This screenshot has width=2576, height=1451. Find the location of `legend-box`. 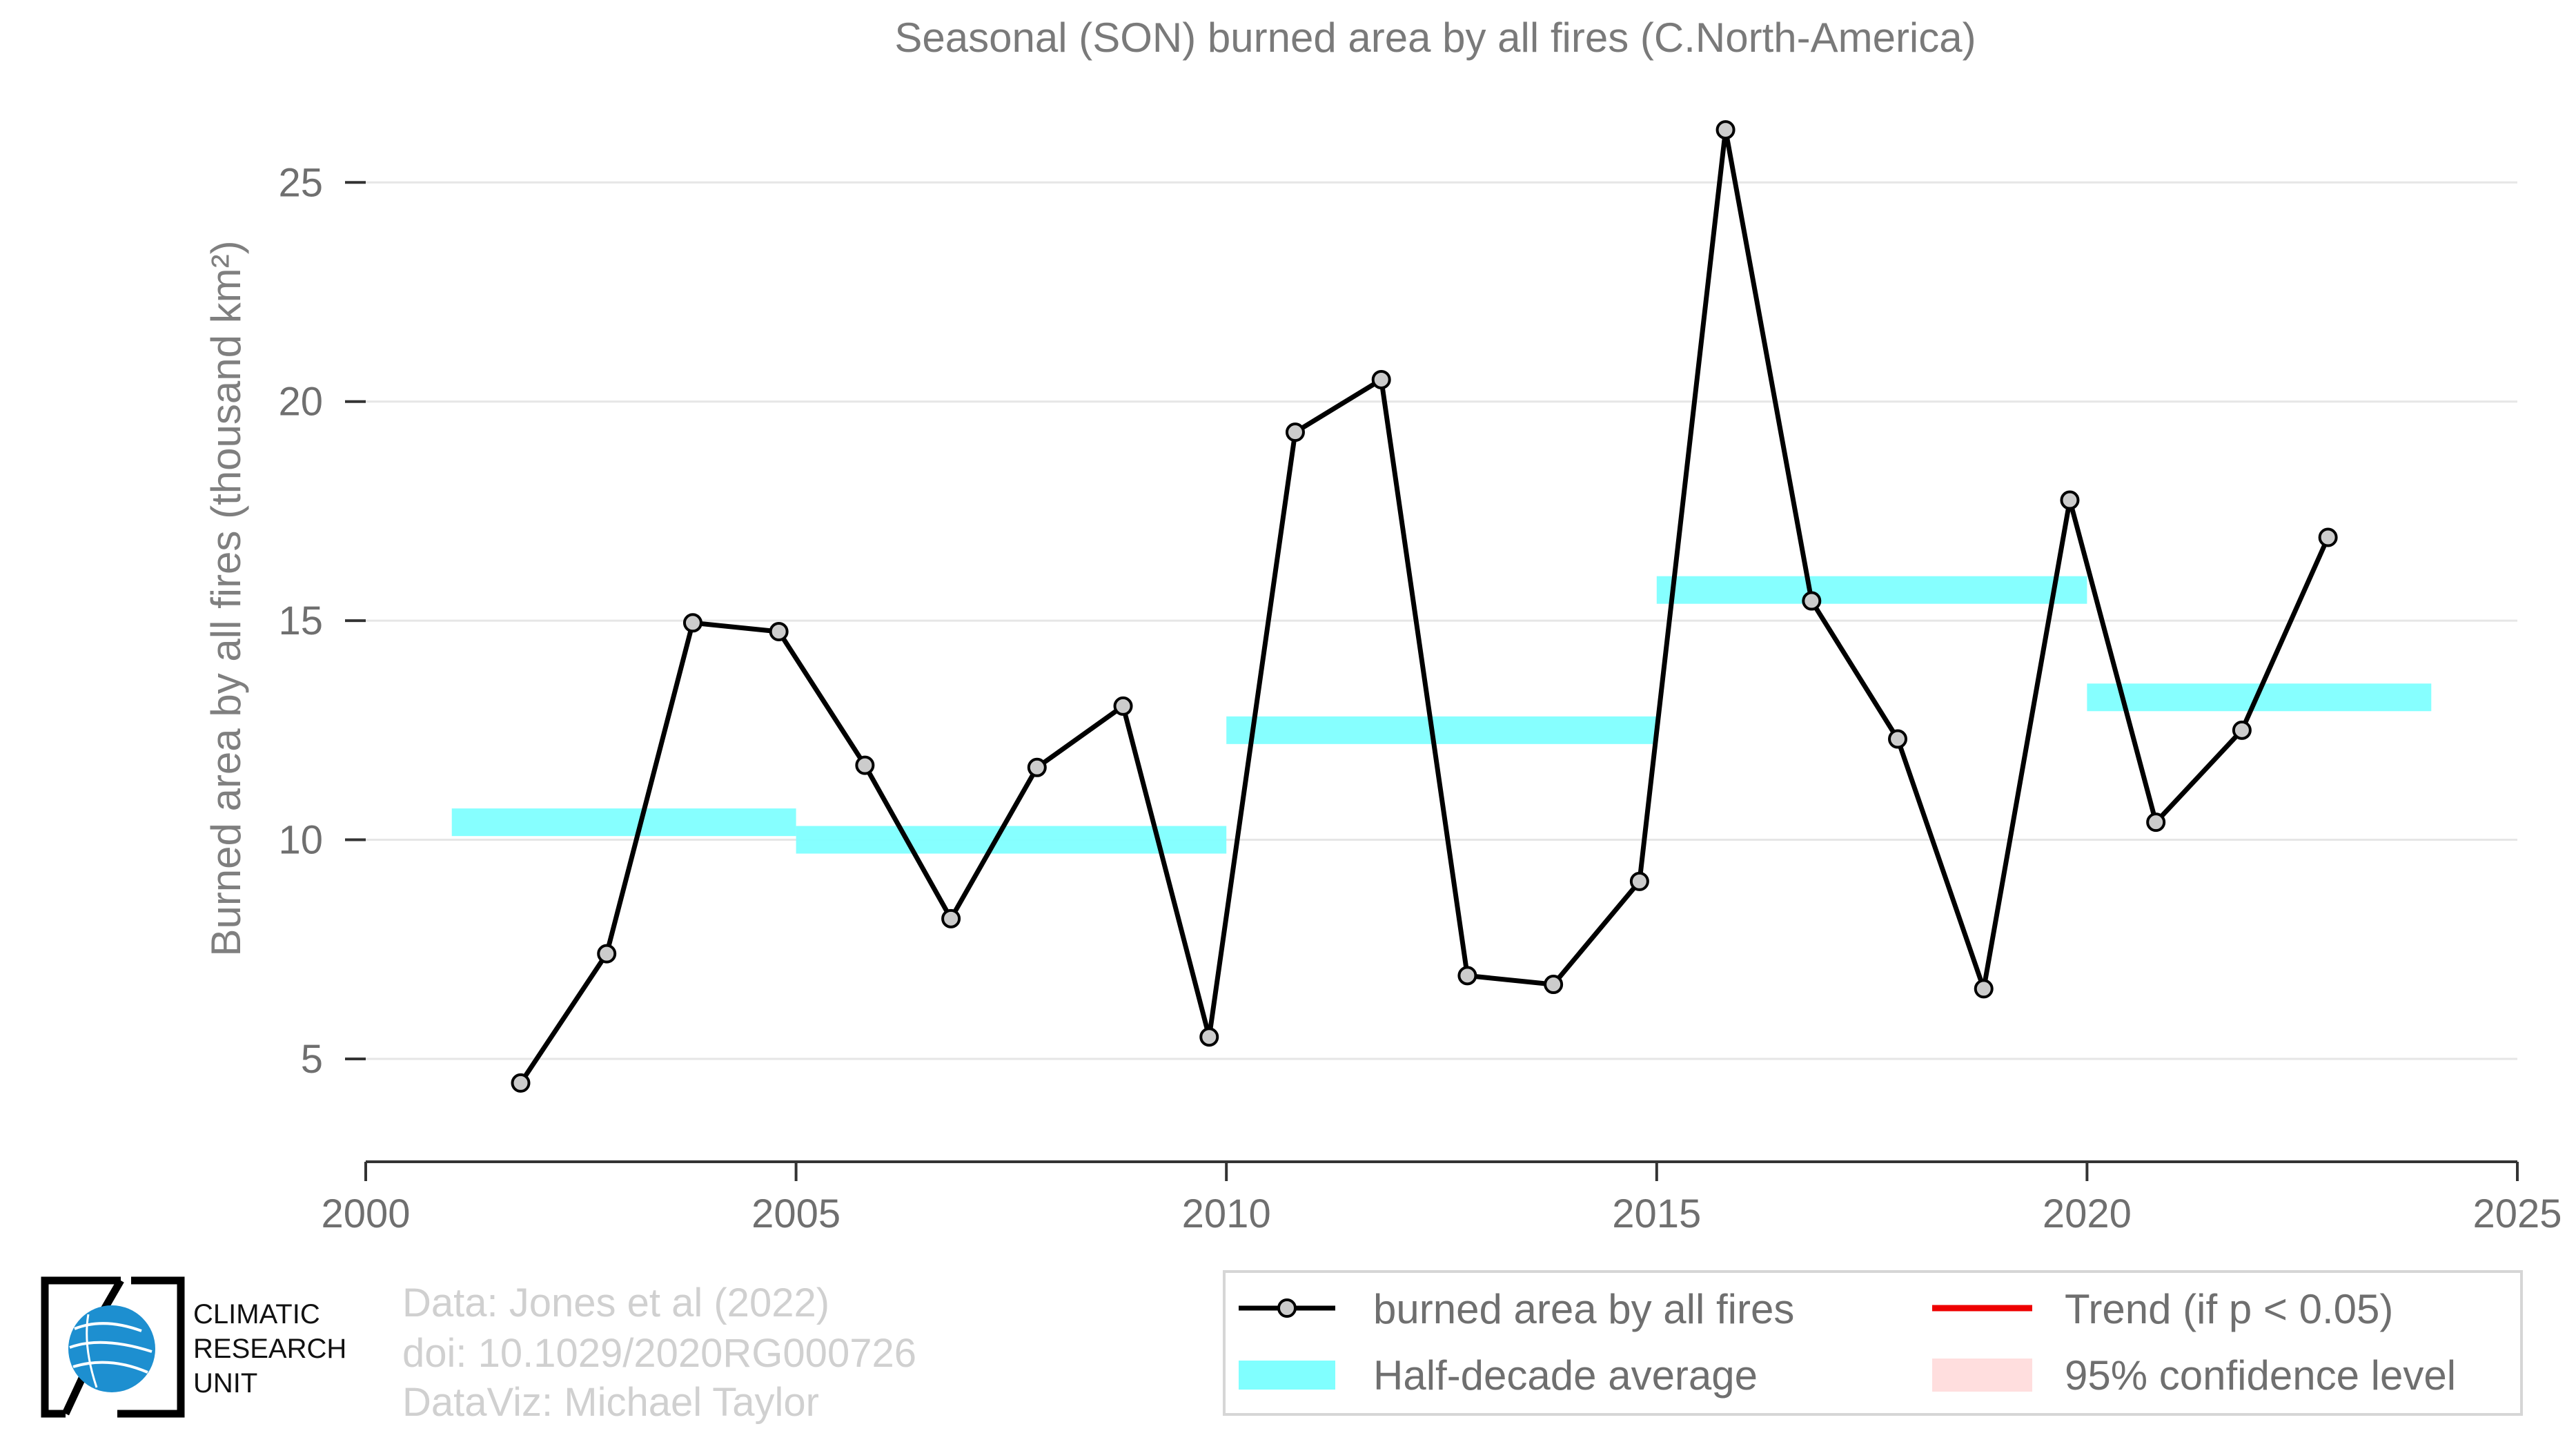

legend-box is located at coordinates (1873, 1343).